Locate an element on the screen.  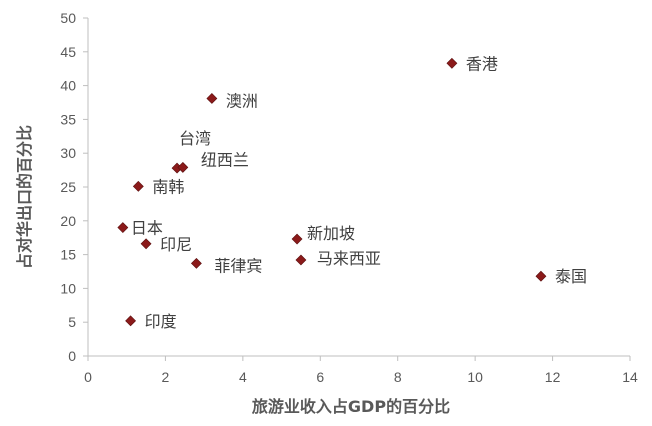
y-tick-label: 10 is located at coordinates (68, 288).